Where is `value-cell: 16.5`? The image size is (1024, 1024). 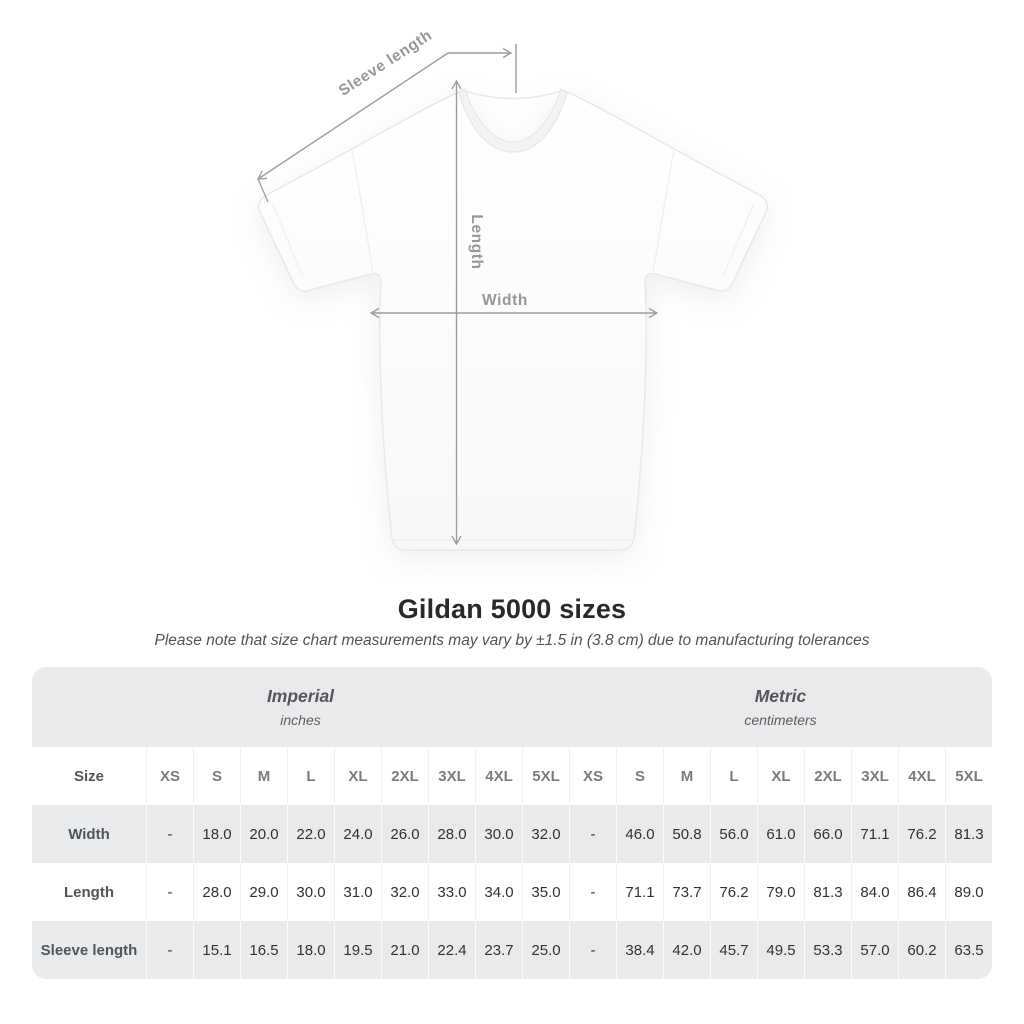 value-cell: 16.5 is located at coordinates (263, 950).